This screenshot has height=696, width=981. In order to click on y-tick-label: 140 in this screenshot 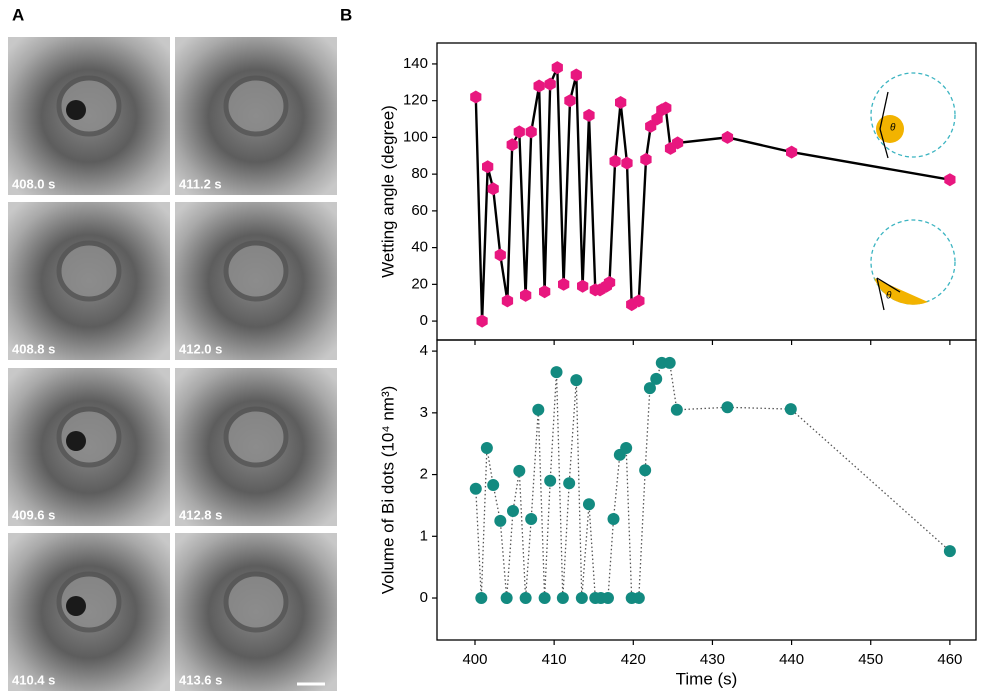, I will do `click(415, 63)`.